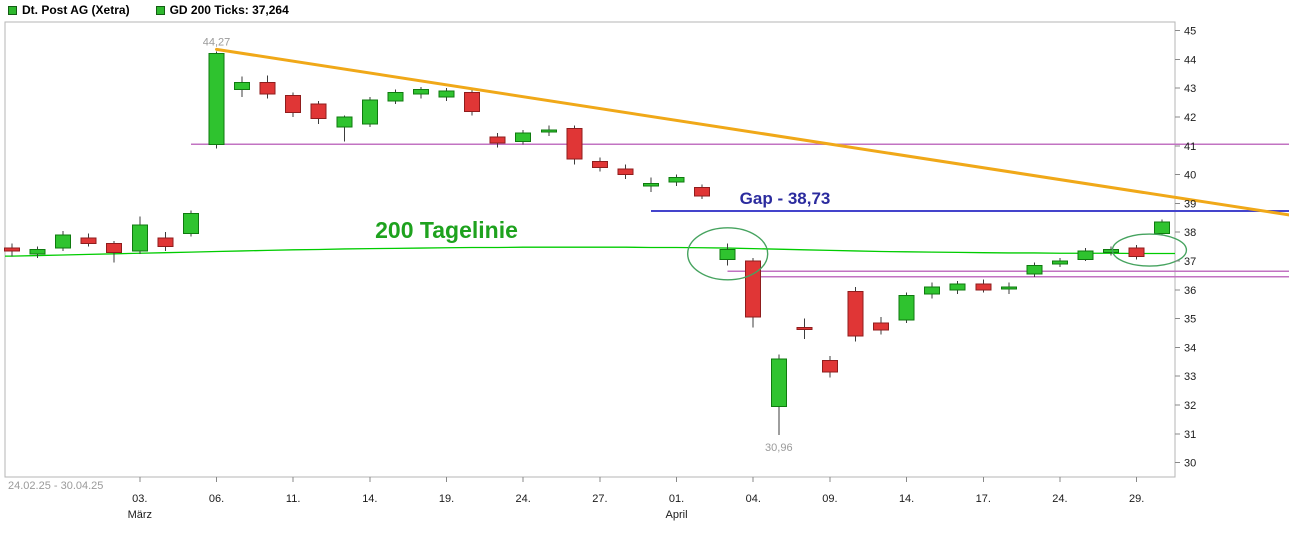  Describe the element at coordinates (753, 499) in the screenshot. I see `x-tick-label: 04.` at that location.